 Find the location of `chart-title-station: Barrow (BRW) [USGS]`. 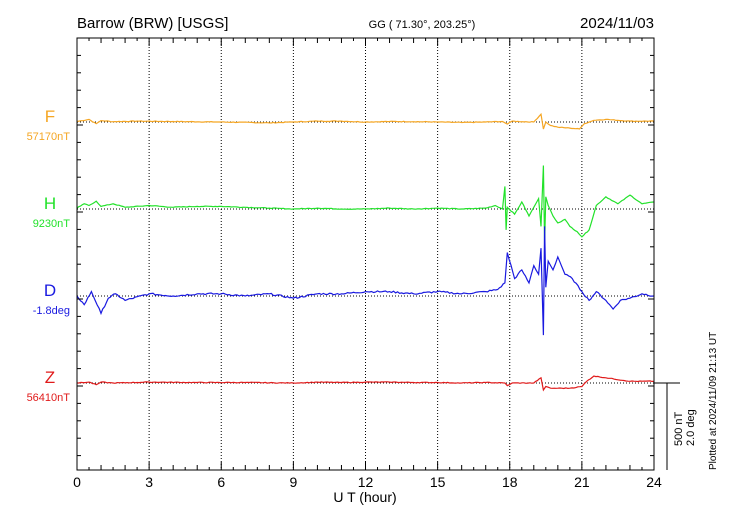

chart-title-station: Barrow (BRW) [USGS] is located at coordinates (152, 23).